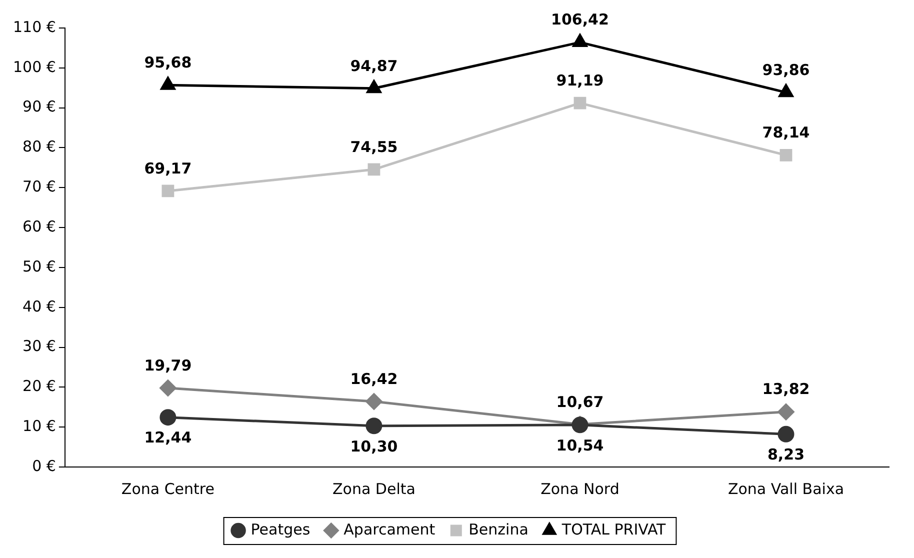 The height and width of the screenshot is (558, 914). I want to click on data-label: 69,17, so click(168, 168).